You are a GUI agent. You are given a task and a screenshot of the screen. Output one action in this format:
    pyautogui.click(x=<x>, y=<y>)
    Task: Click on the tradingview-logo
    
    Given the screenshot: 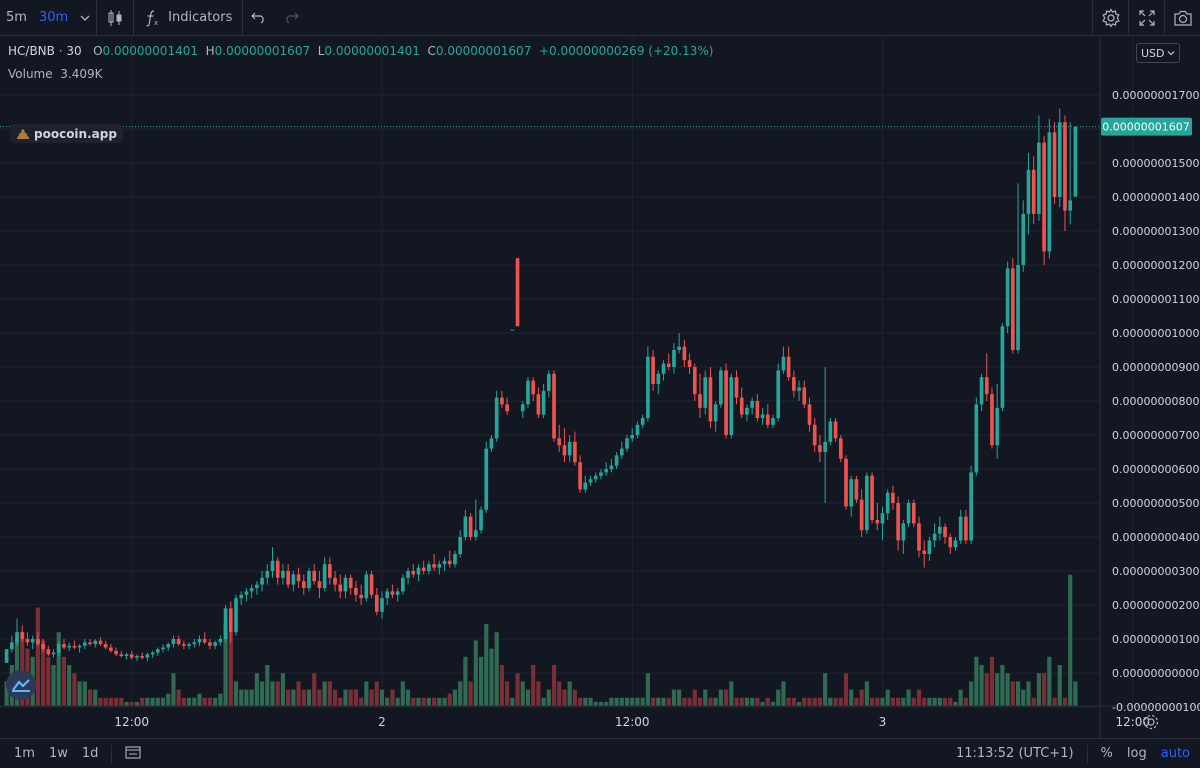 What is the action you would take?
    pyautogui.click(x=21, y=685)
    